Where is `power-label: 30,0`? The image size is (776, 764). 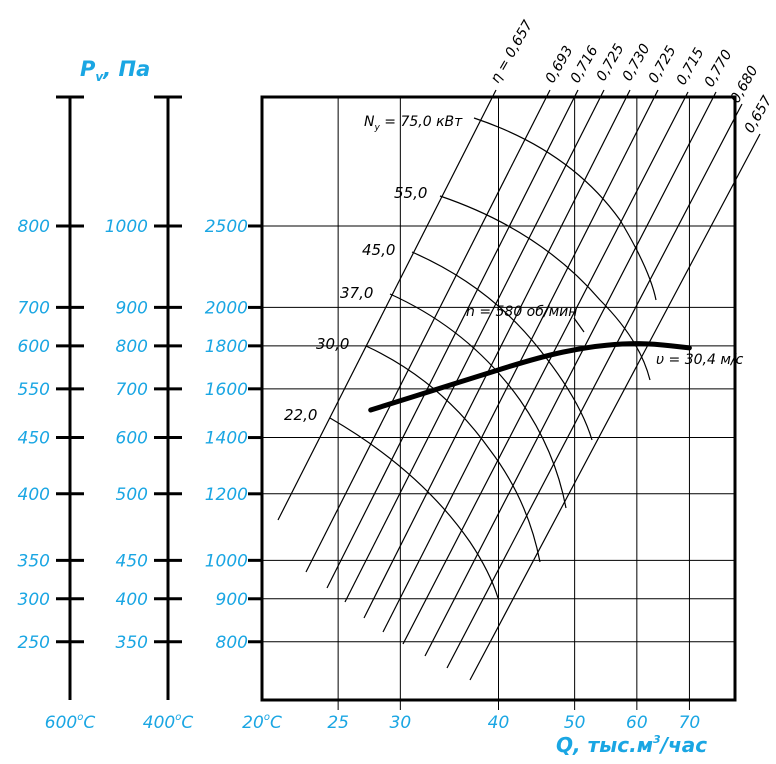 power-label: 30,0 is located at coordinates (332, 344).